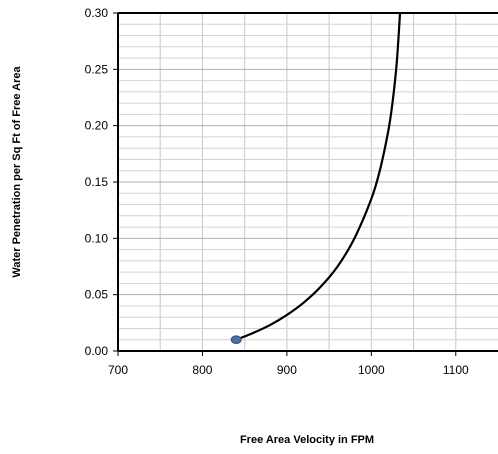  Describe the element at coordinates (17, 171) in the screenshot. I see `y-axis-title: Water Penetration per Sq Ft of Free Area` at that location.